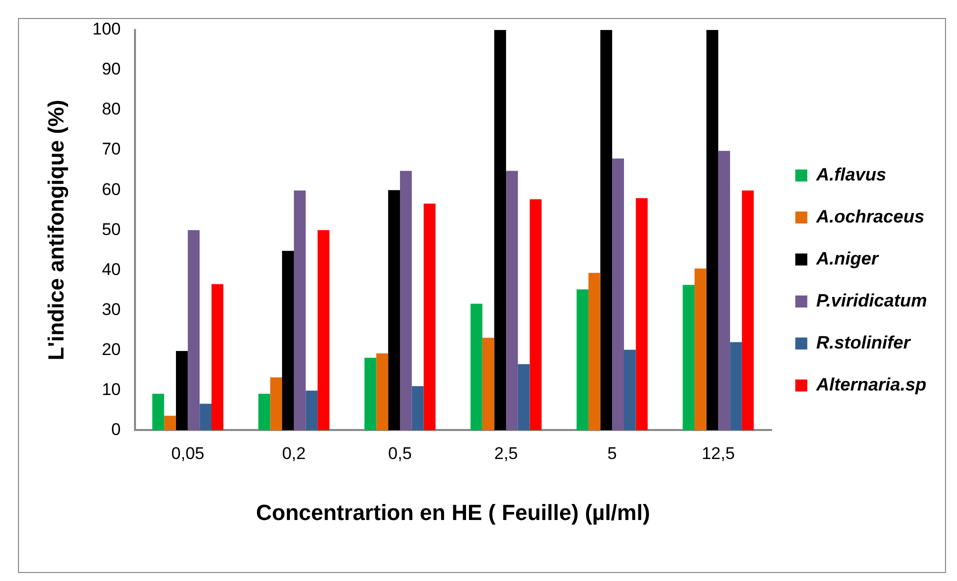  I want to click on y-tick-label: 100, so click(106, 29).